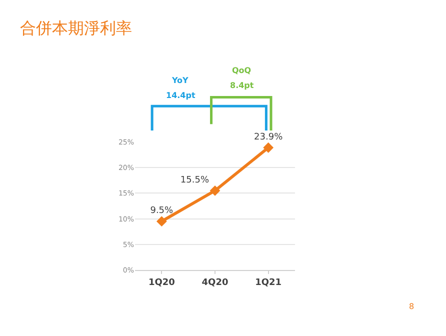 This screenshot has height=336, width=446. Describe the element at coordinates (181, 95) in the screenshot. I see `text: 14.4pt` at that location.